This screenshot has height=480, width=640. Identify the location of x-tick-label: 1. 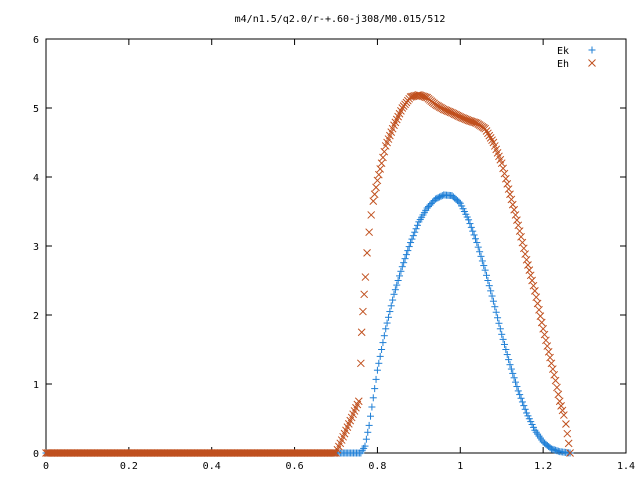
(460, 466).